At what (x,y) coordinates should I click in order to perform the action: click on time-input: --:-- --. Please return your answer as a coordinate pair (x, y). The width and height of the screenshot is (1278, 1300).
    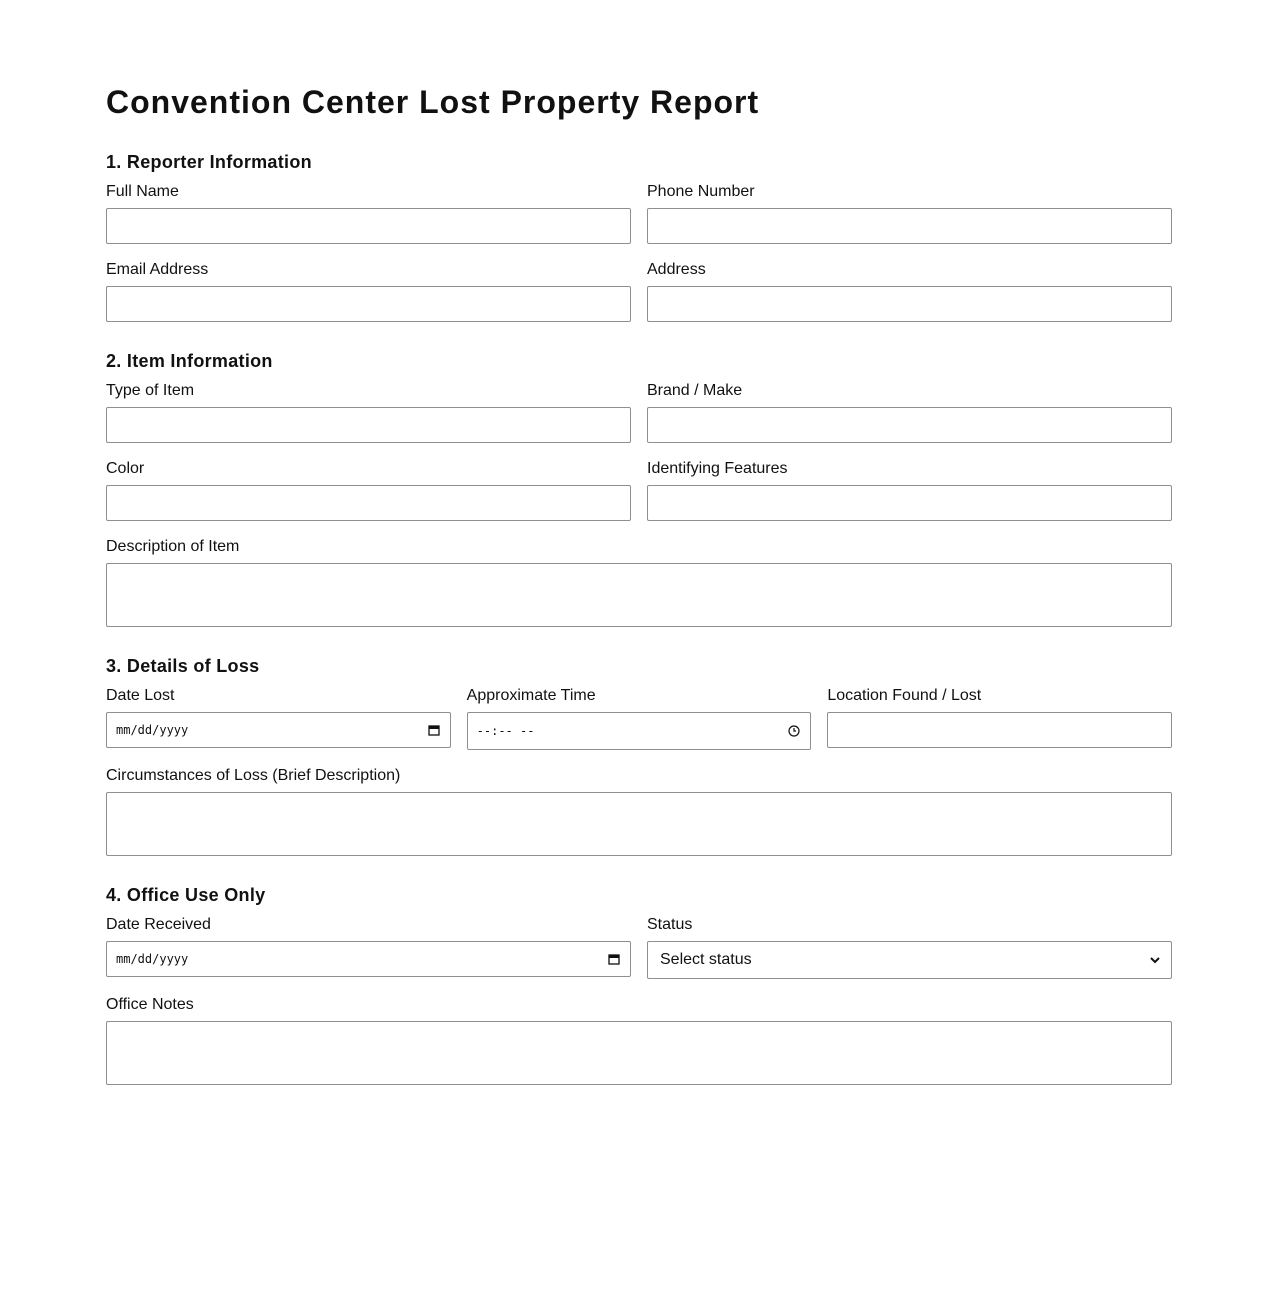
    Looking at the image, I should click on (639, 731).